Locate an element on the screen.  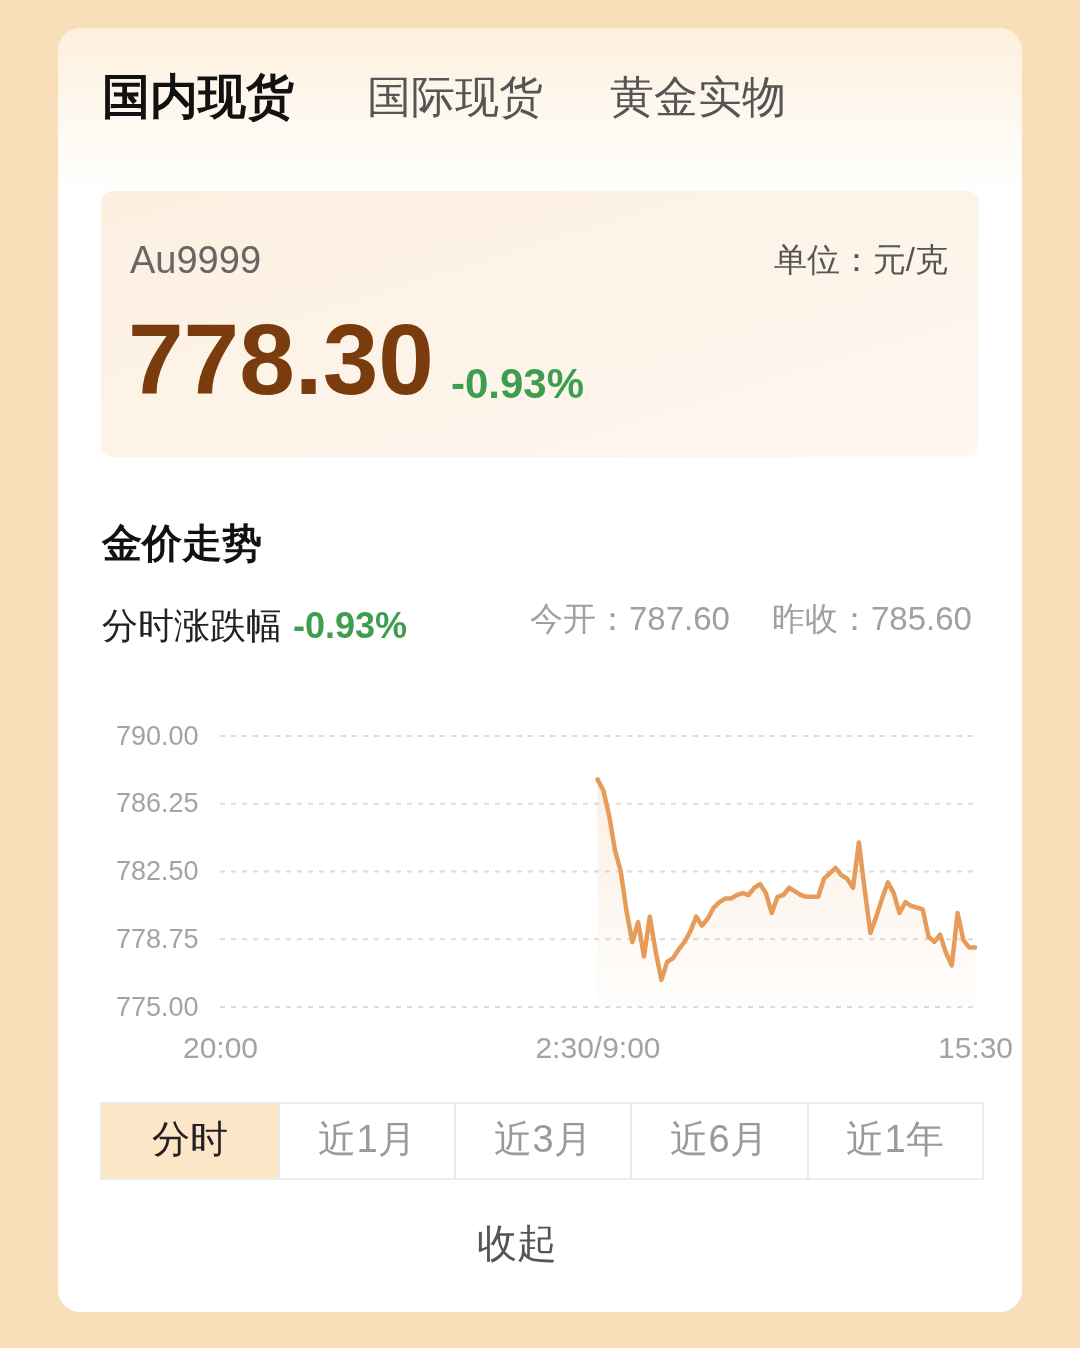
x-tick-label: 20:00 is located at coordinates (220, 1047).